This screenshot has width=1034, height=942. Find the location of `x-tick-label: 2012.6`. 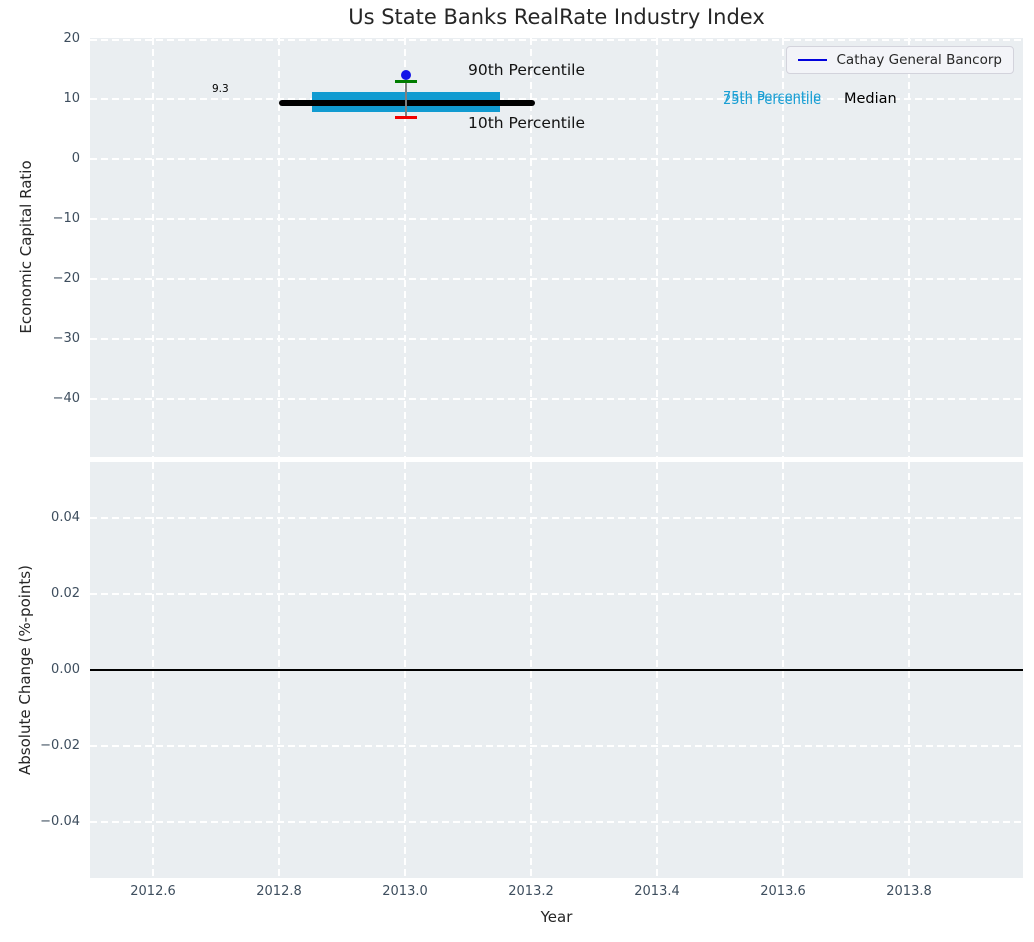

x-tick-label: 2012.6 is located at coordinates (153, 891).